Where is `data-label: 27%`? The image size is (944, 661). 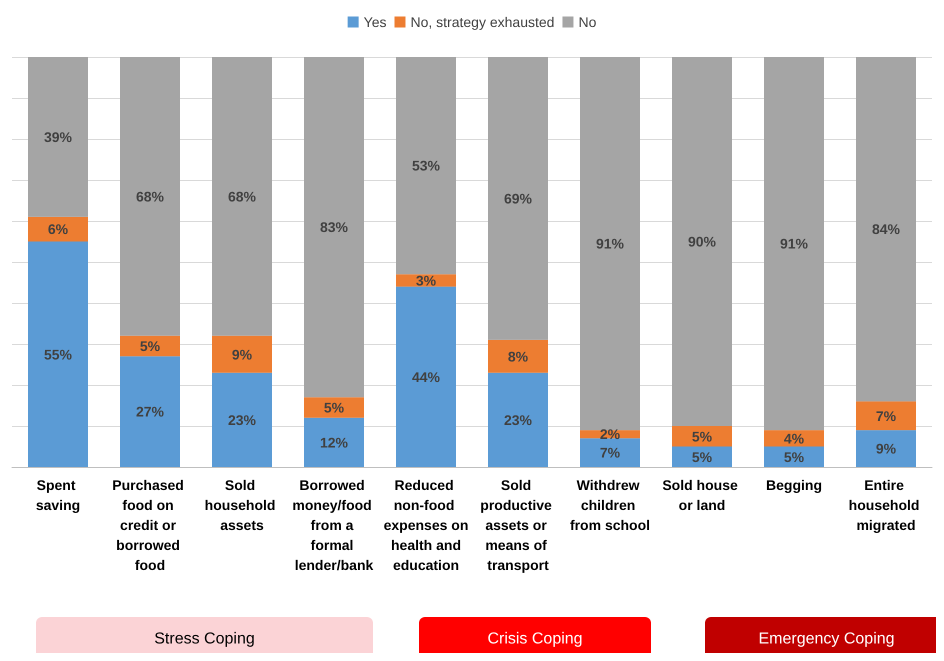
data-label: 27% is located at coordinates (150, 412).